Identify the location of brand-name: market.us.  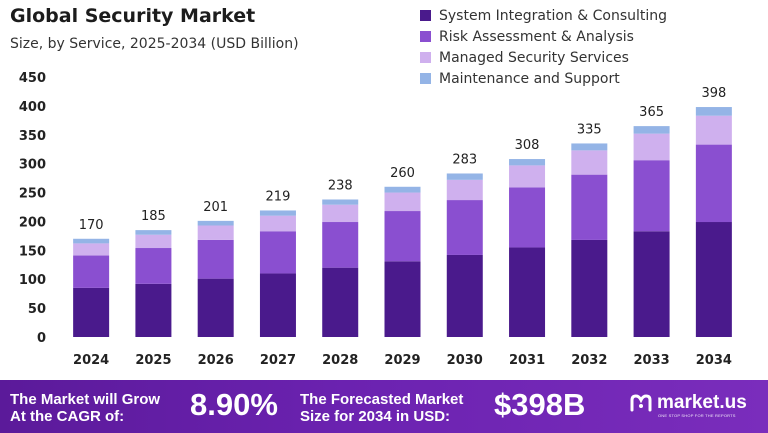
(702, 402).